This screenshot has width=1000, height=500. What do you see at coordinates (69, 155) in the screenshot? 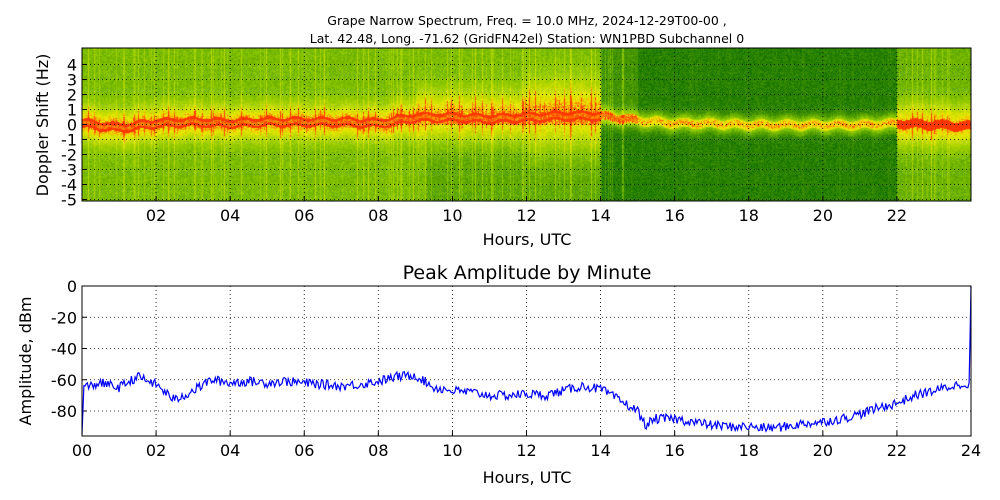
I see `y-tick-label: -2` at bounding box center [69, 155].